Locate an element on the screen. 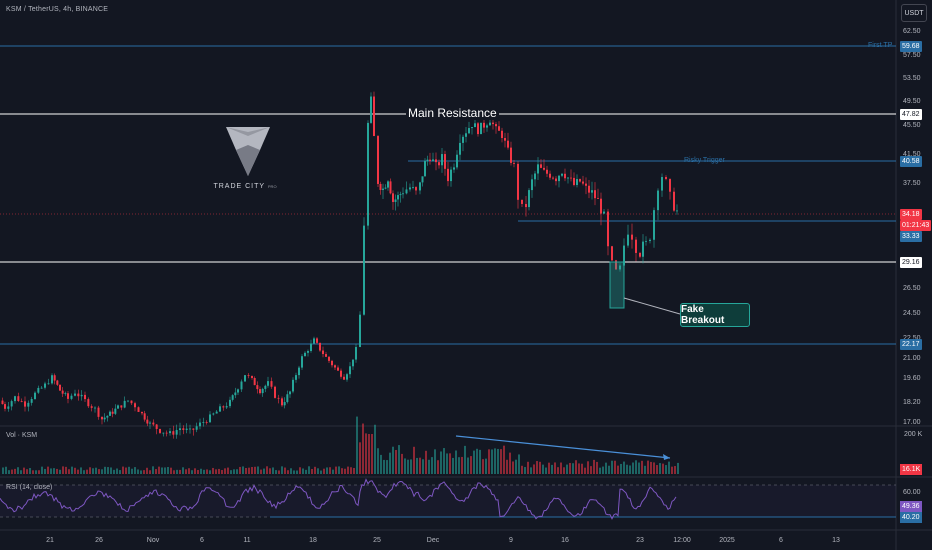 The height and width of the screenshot is (550, 932). logo-text: TRADE CITY PRO is located at coordinates (245, 186).